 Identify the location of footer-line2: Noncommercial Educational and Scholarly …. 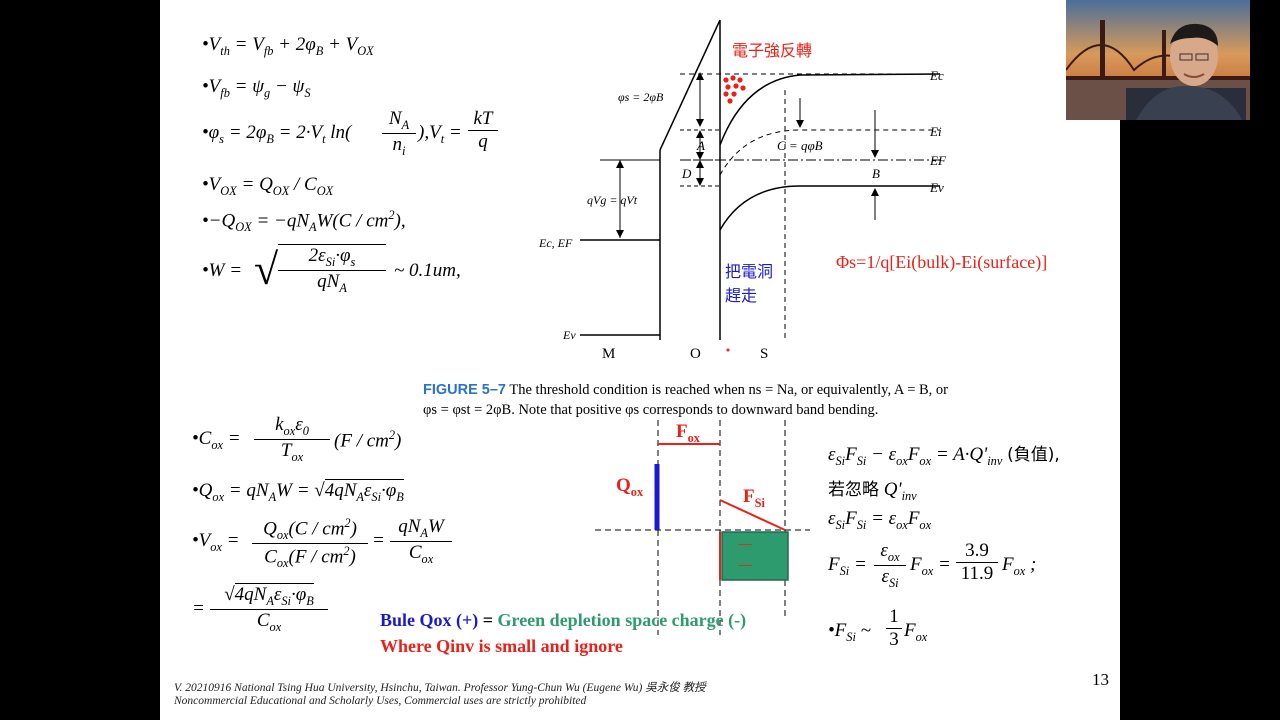
(380, 701).